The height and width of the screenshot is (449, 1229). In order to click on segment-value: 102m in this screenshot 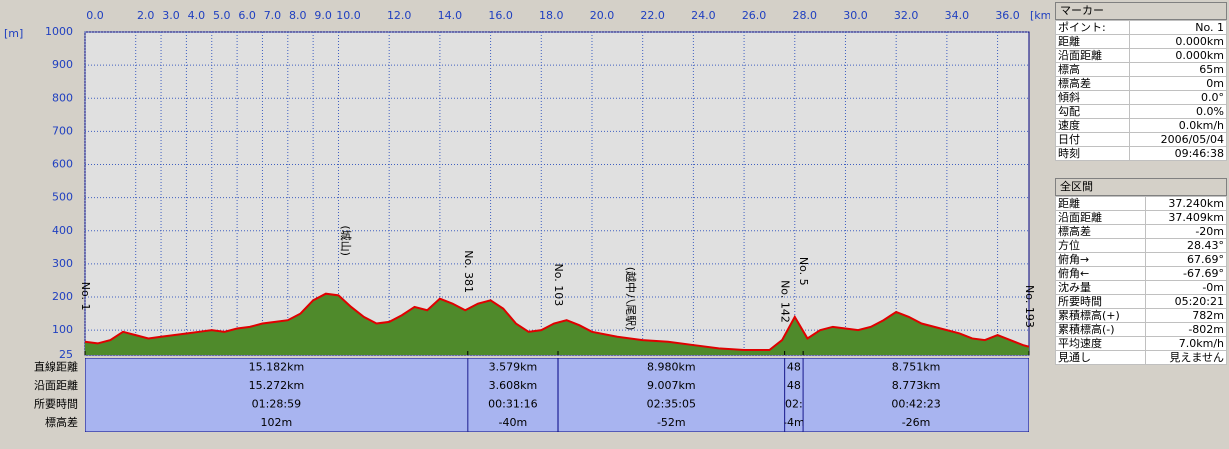, I will do `click(277, 422)`.